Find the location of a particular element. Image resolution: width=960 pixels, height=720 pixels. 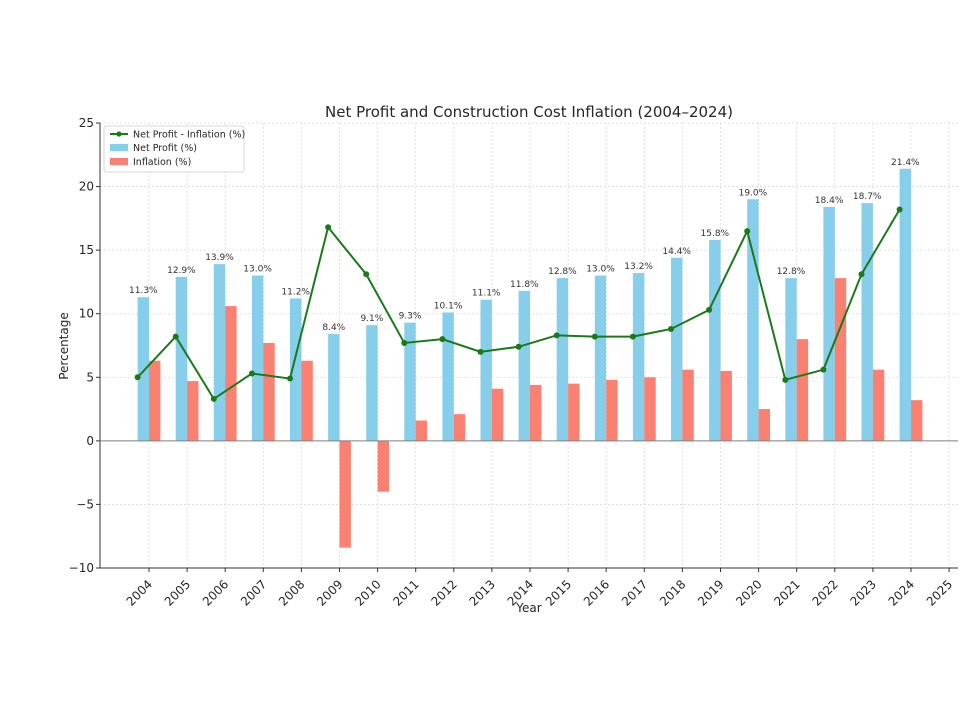

x-axis-label: Year is located at coordinates (528, 608).